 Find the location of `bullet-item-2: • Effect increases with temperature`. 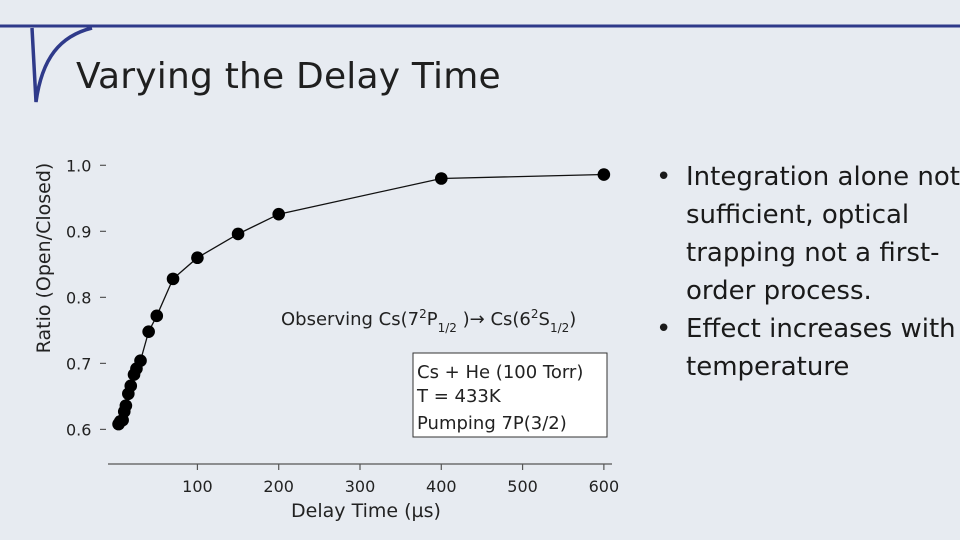

bullet-item-2: • Effect increases with temperature is located at coordinates (804, 348).